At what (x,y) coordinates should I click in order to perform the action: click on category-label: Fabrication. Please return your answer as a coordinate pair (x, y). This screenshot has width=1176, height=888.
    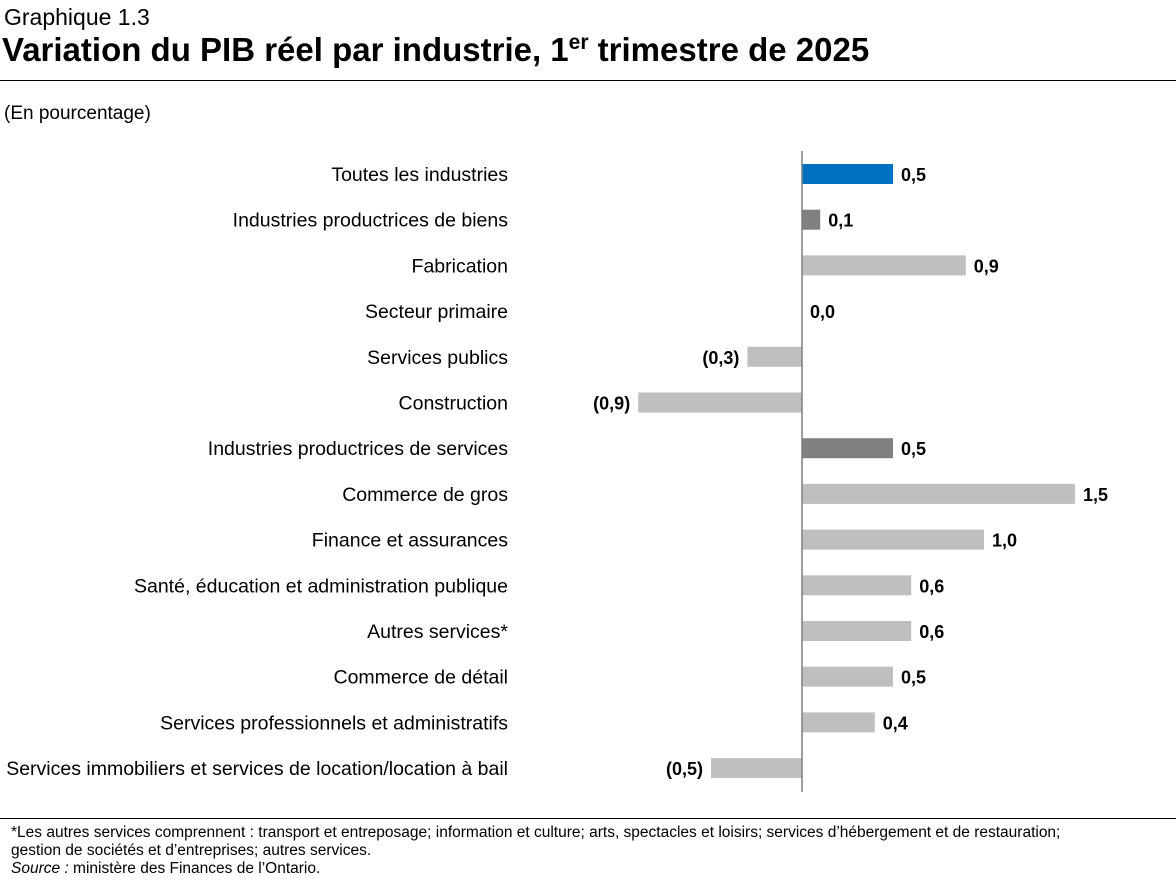
    Looking at the image, I should click on (460, 266).